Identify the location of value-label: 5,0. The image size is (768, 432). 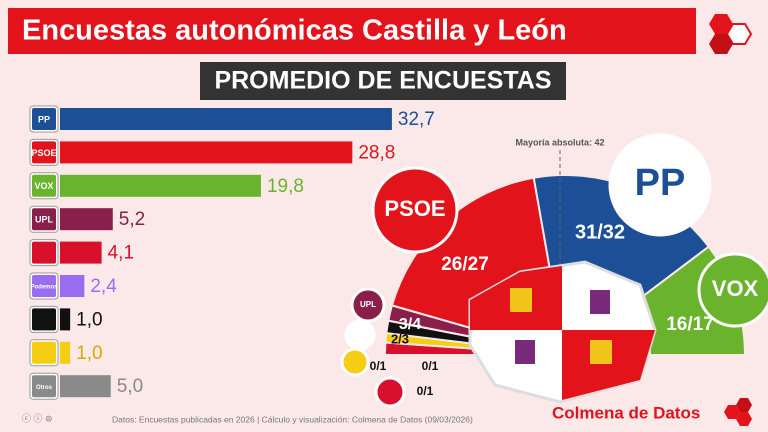
(130, 386).